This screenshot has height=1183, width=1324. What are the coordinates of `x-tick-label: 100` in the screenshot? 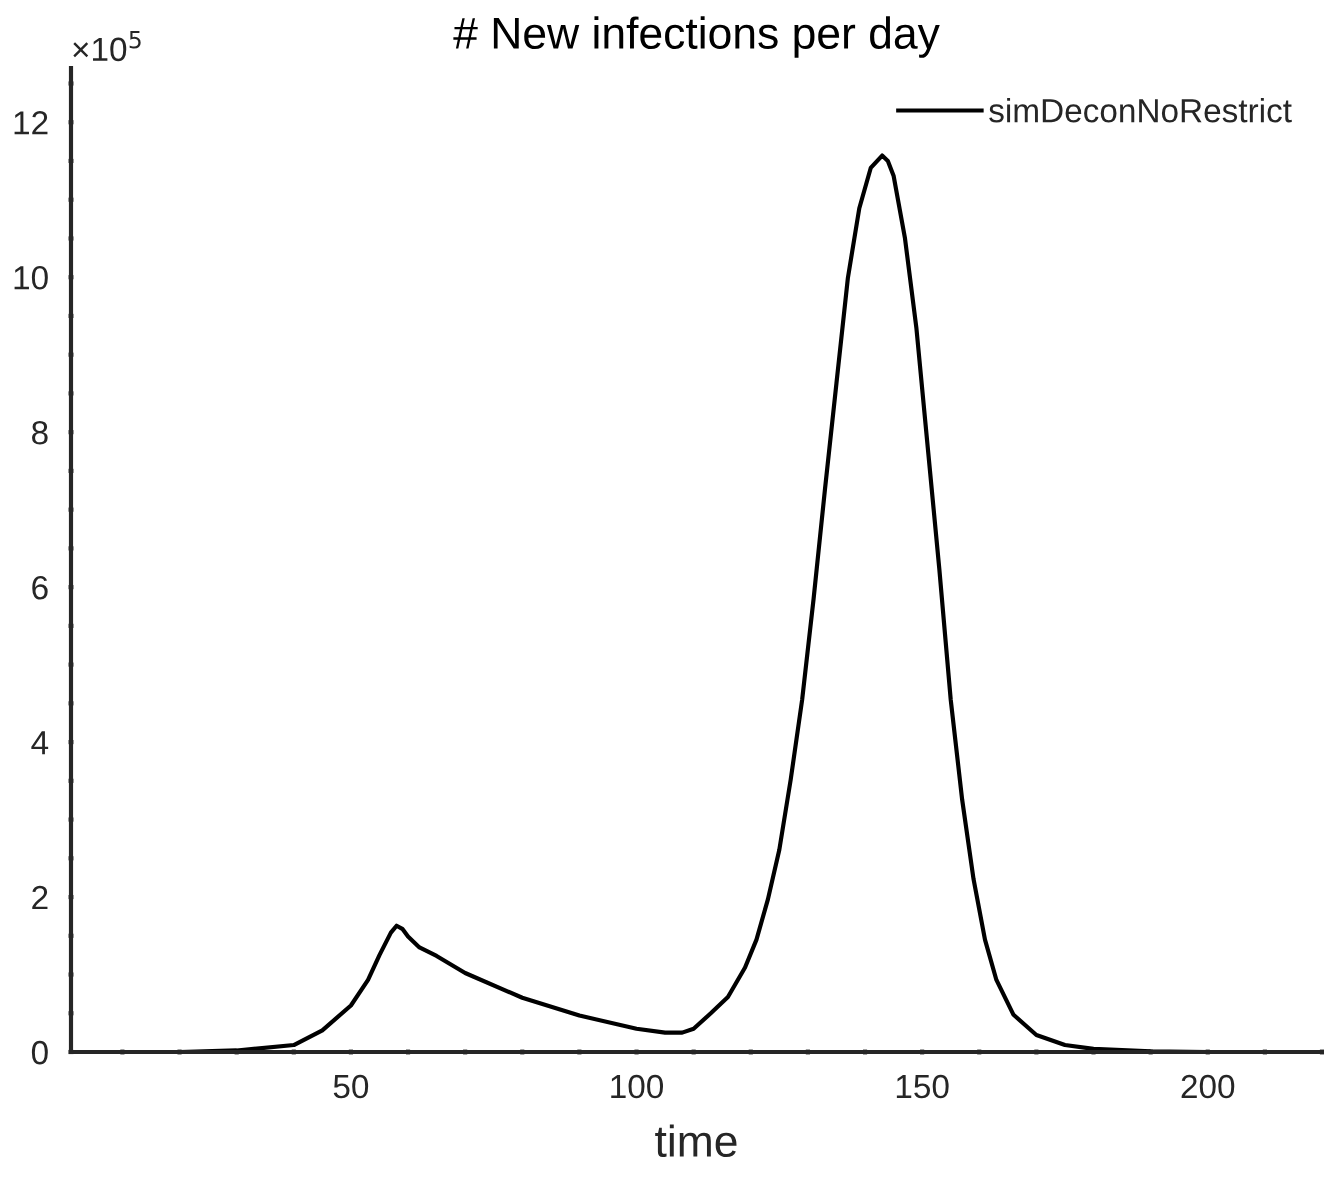 It's located at (637, 1086).